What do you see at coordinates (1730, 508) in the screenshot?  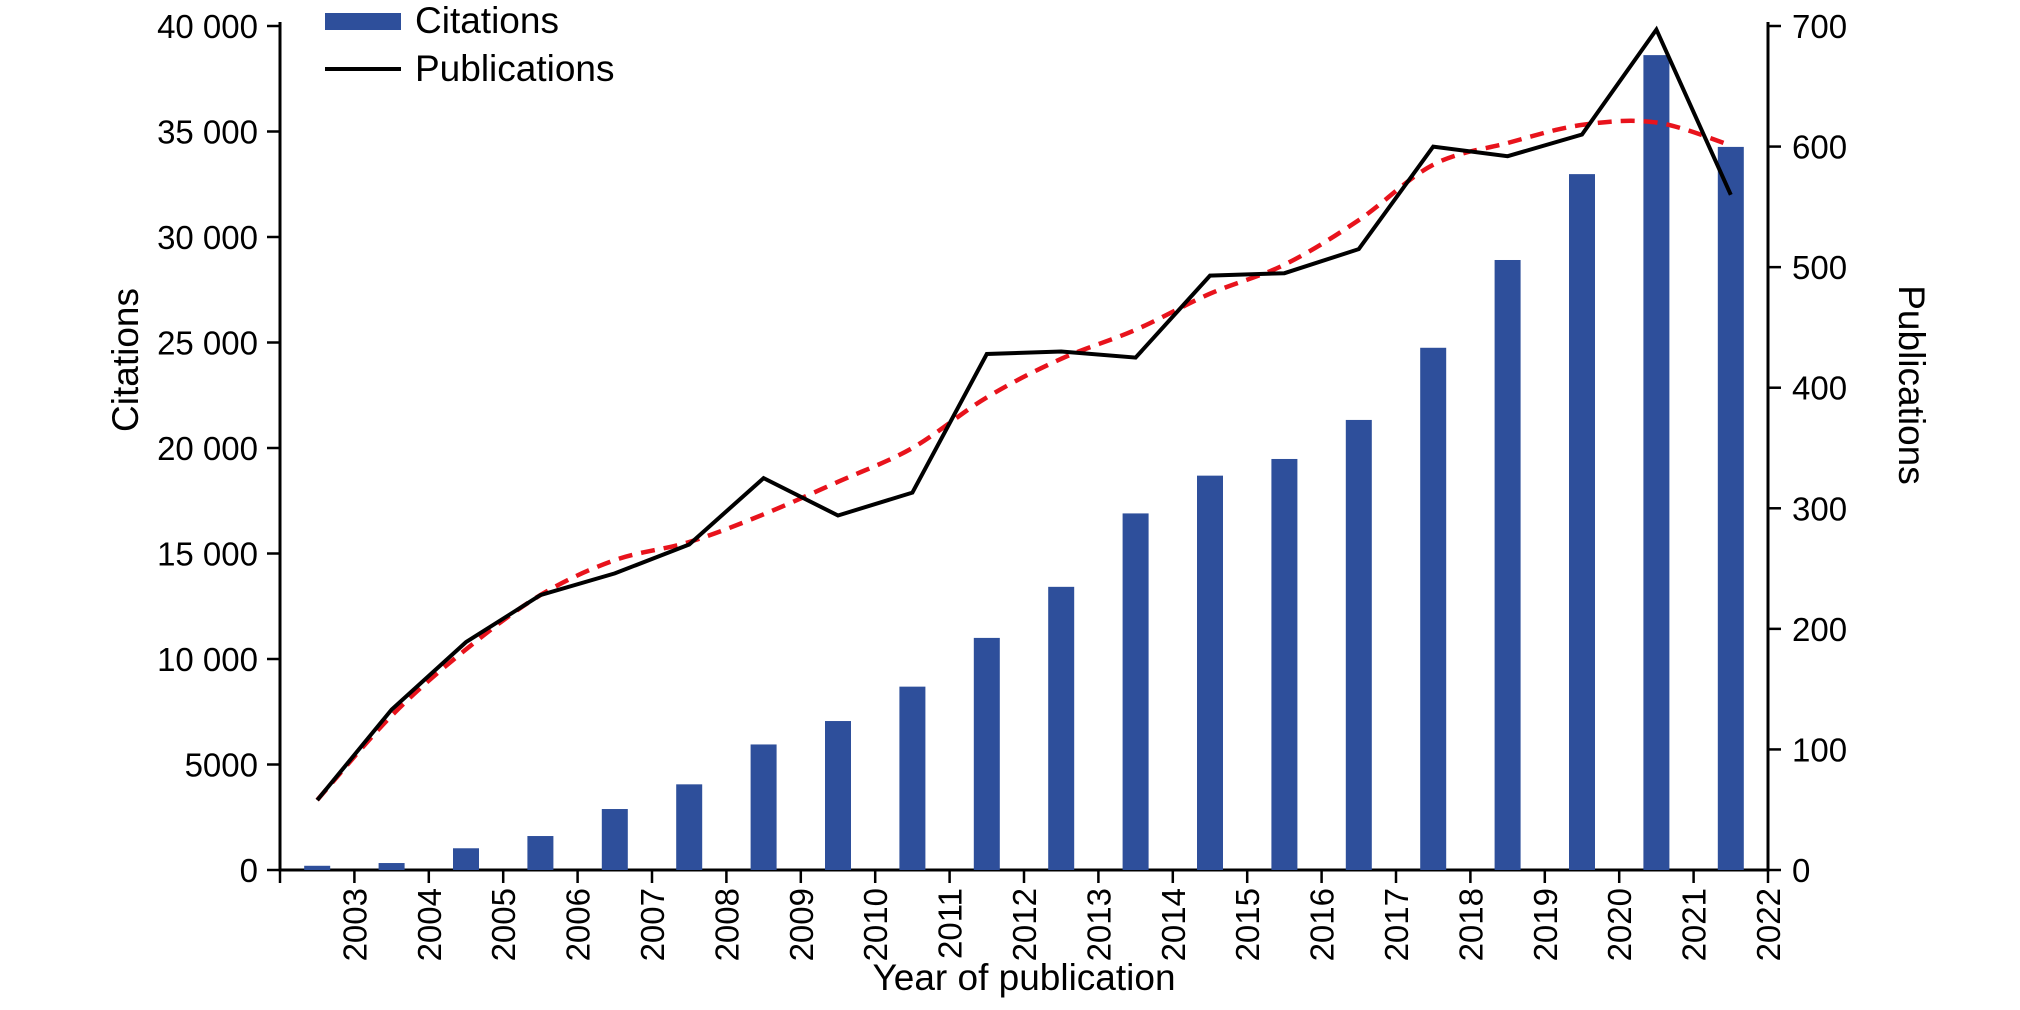 I see `citations-bar-2022` at bounding box center [1730, 508].